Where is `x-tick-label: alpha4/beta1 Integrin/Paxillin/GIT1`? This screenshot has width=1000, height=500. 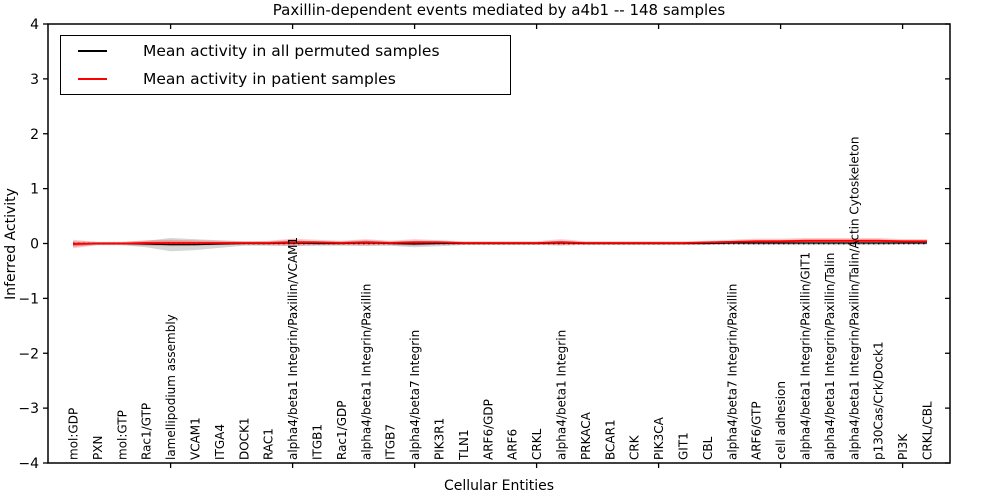 x-tick-label: alpha4/beta1 Integrin/Paxillin/GIT1 is located at coordinates (806, 356).